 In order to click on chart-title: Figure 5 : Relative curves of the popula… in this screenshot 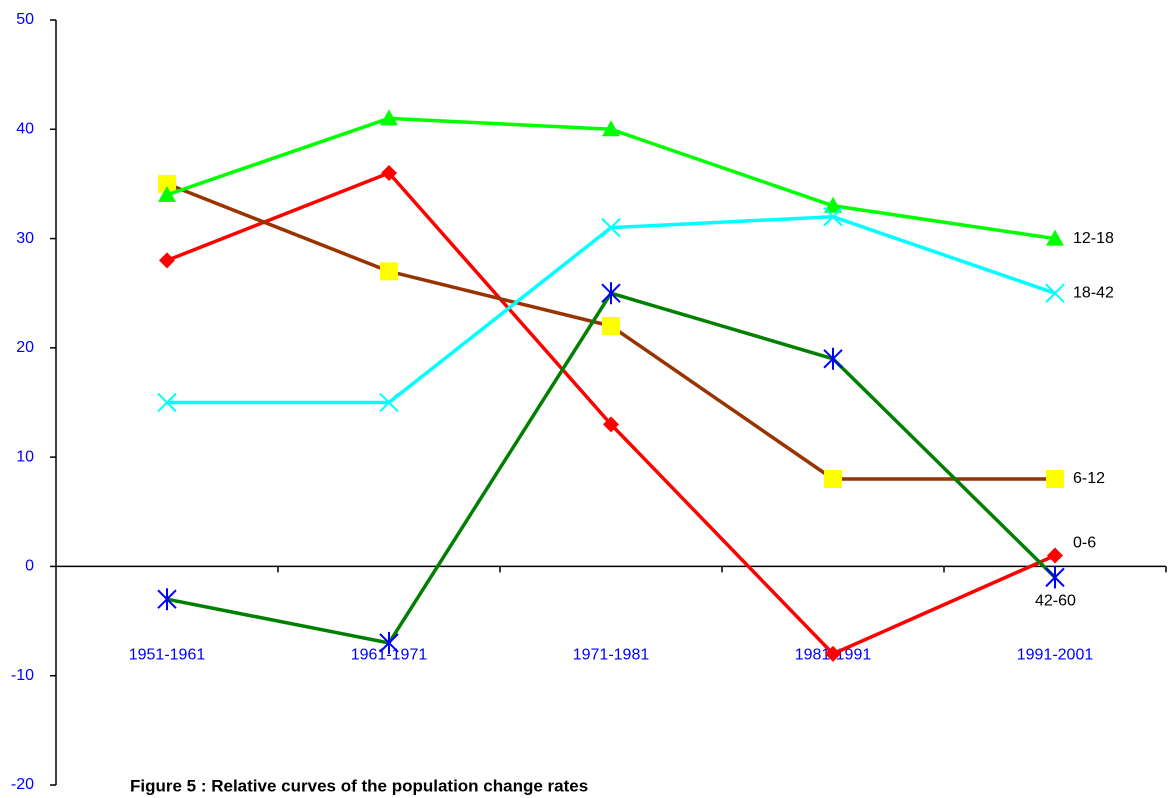, I will do `click(359, 785)`.